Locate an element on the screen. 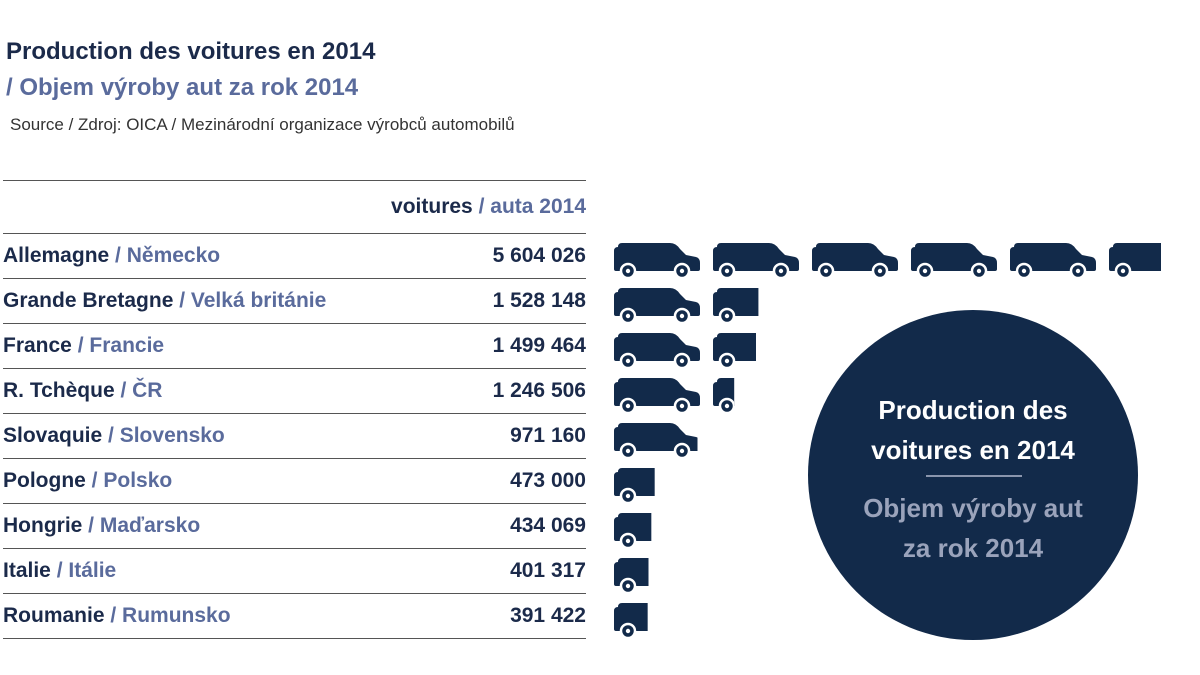  country-label: Italie / Itálie is located at coordinates (59, 571).